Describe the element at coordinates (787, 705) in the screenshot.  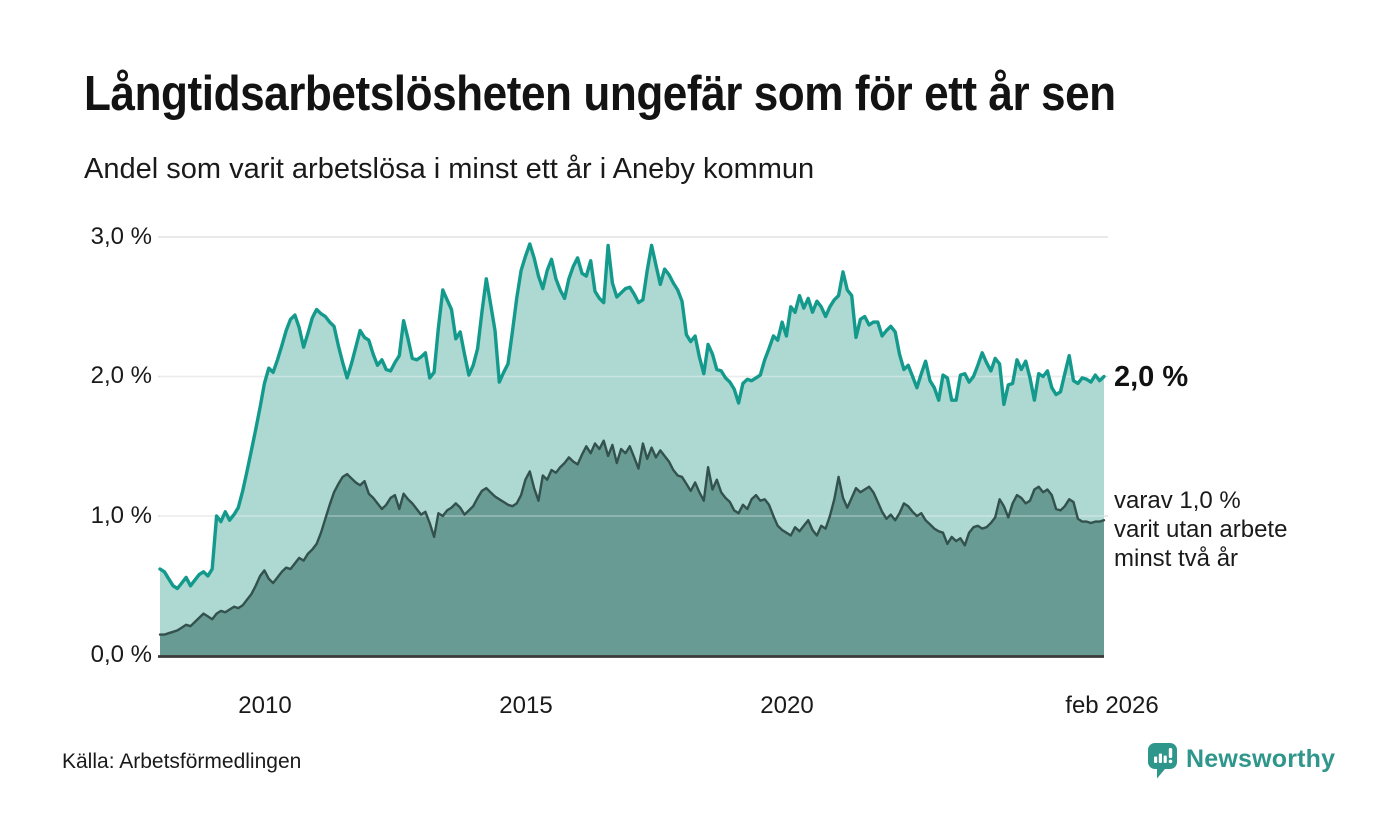
I see `x-tick-2020: 2020` at that location.